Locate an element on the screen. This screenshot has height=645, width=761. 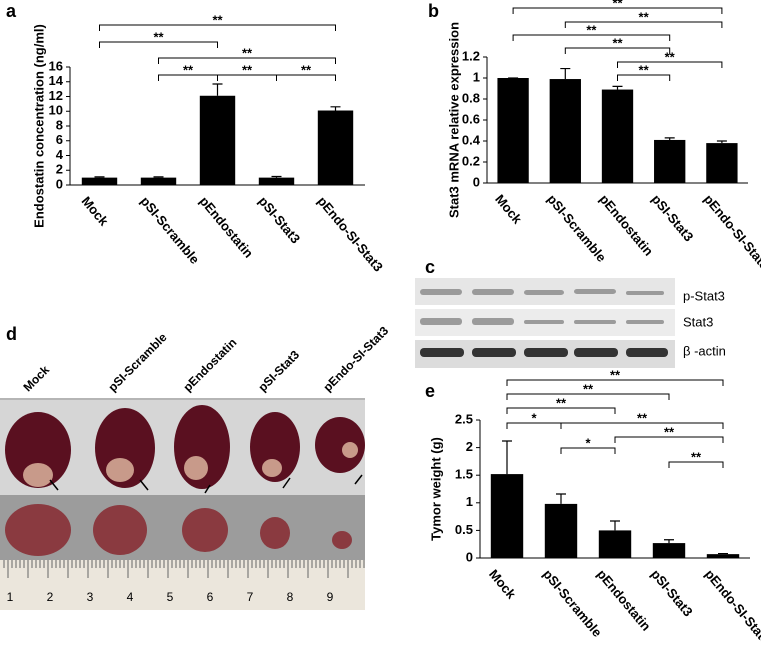
ruler-number: 8 is located at coordinates (290, 597).